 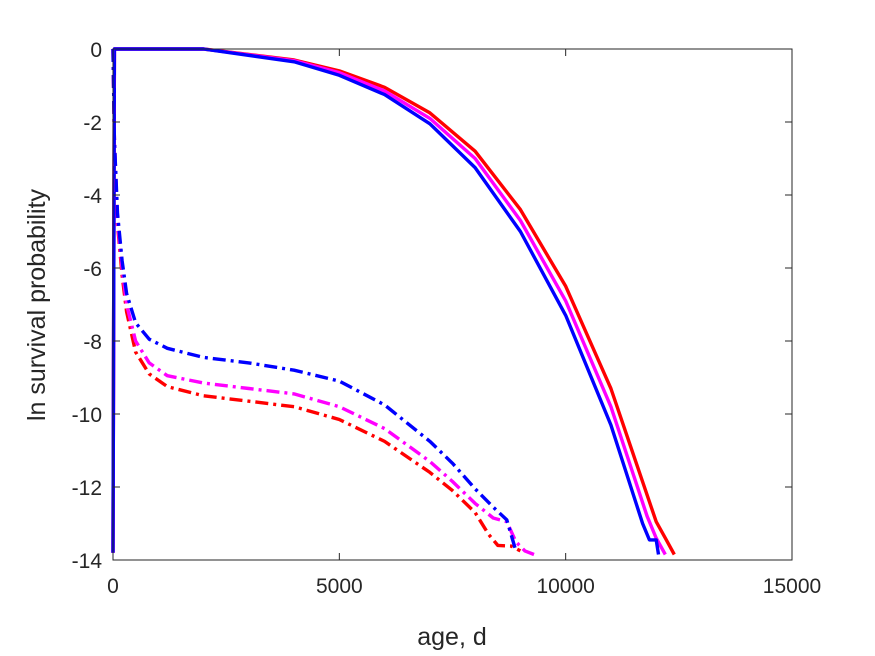 I want to click on y-tick-label: -10, so click(x=87, y=415).